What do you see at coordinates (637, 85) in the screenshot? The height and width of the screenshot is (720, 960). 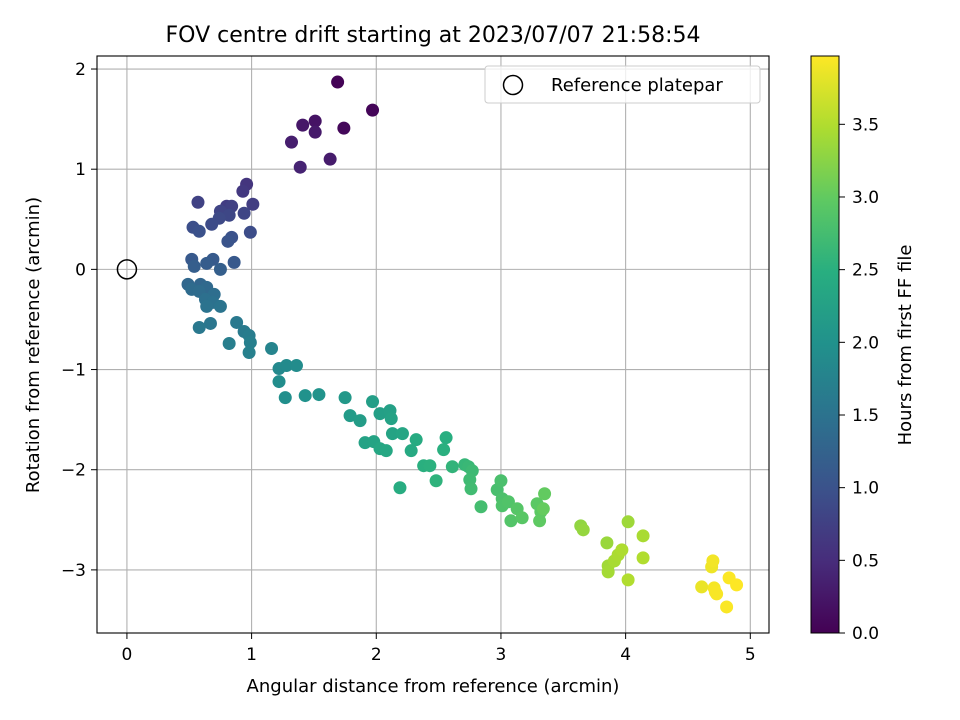 I see `legend-entry-reference-platepar: Reference platepar` at bounding box center [637, 85].